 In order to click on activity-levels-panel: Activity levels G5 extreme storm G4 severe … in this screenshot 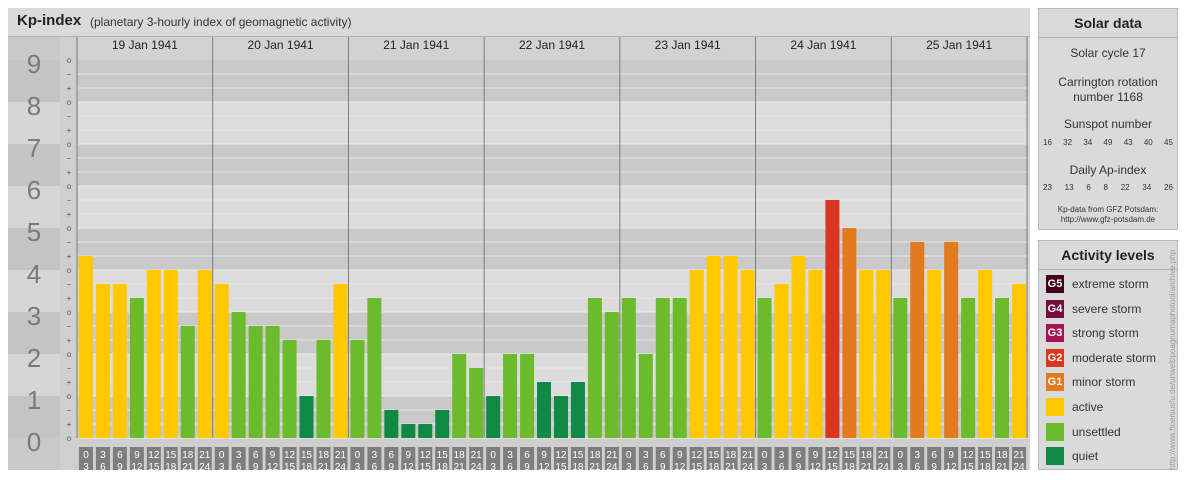, I will do `click(1108, 355)`.